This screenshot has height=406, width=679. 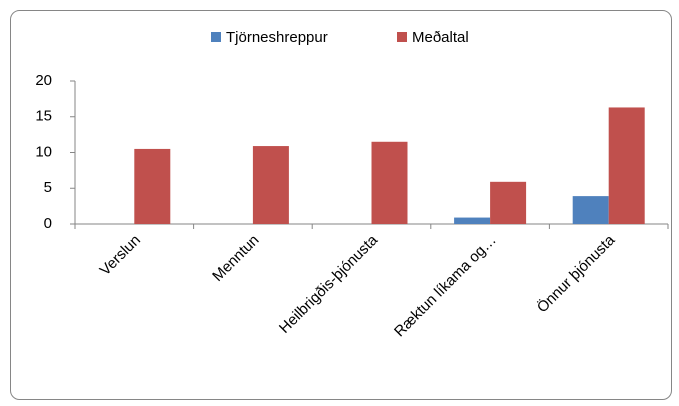 I want to click on y-tick-label: 5, so click(x=48, y=187).